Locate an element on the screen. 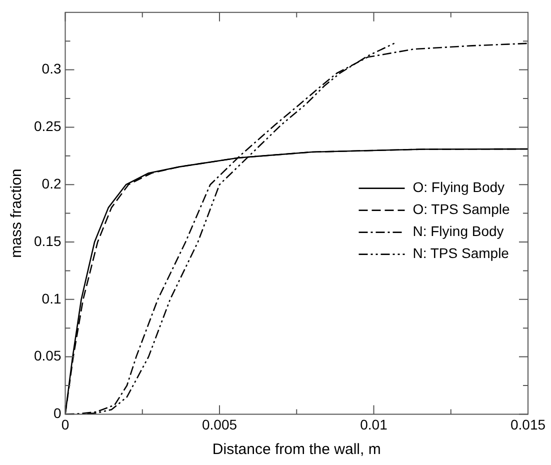 The width and height of the screenshot is (551, 465). y-tick-label: 0.25 is located at coordinates (48, 126).